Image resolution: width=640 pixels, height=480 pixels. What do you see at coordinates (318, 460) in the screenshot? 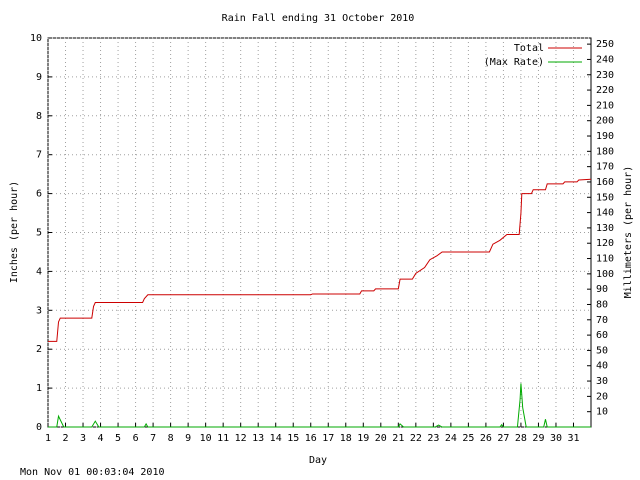
I see `x-axis-label: Day` at bounding box center [318, 460].